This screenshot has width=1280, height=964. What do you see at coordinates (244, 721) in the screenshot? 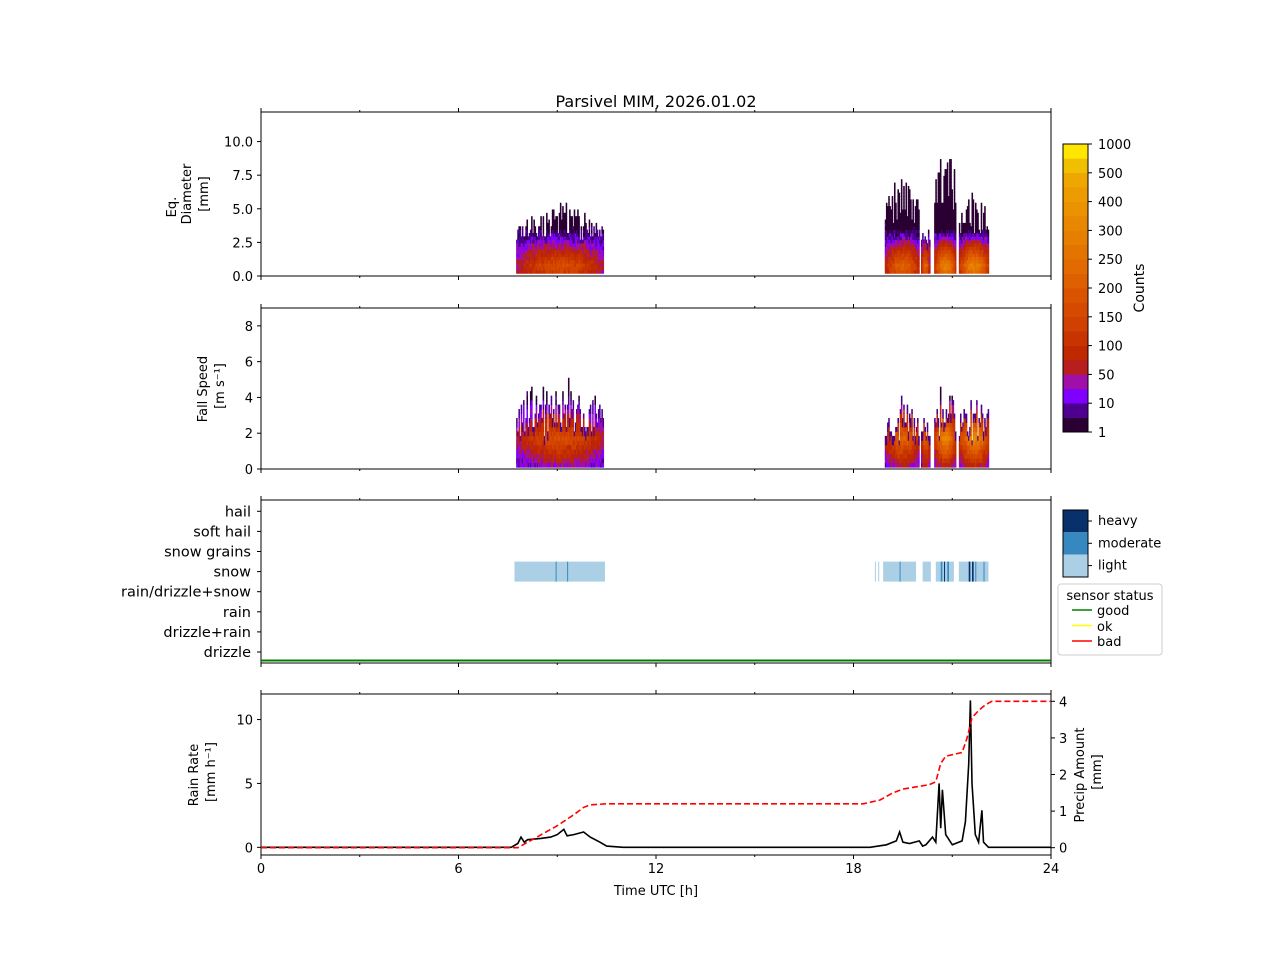
I see `y-tick-label: 10` at bounding box center [244, 721].